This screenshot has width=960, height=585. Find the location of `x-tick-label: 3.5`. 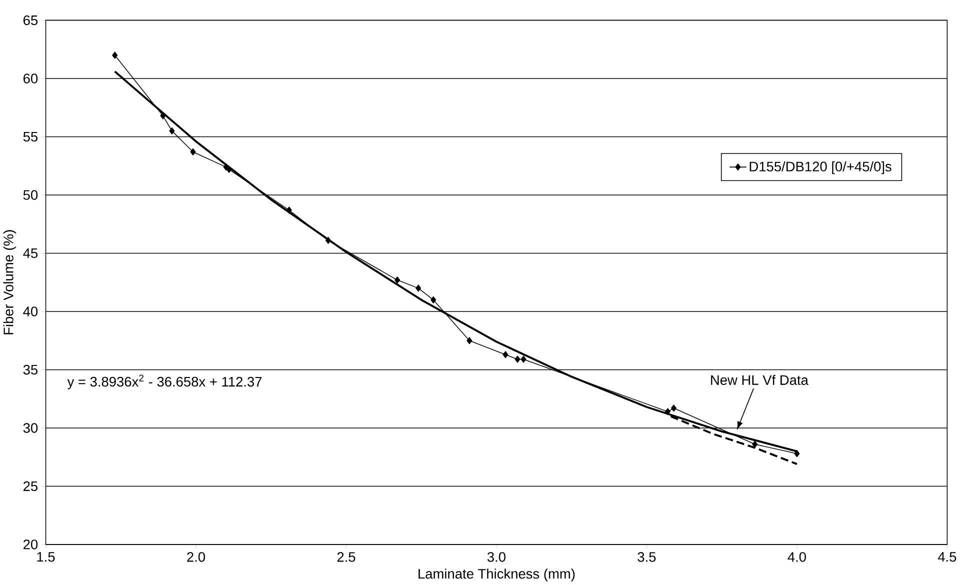

x-tick-label: 3.5 is located at coordinates (647, 557).